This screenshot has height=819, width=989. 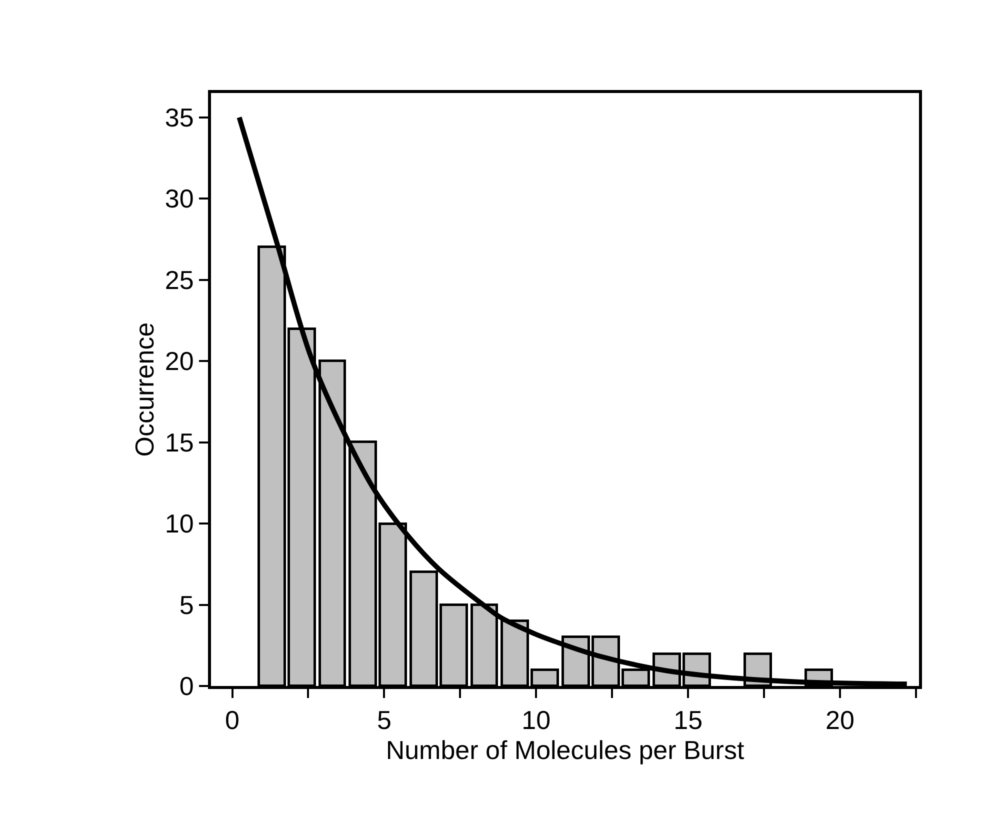 I want to click on y-tick-label: 0, so click(x=186, y=686).